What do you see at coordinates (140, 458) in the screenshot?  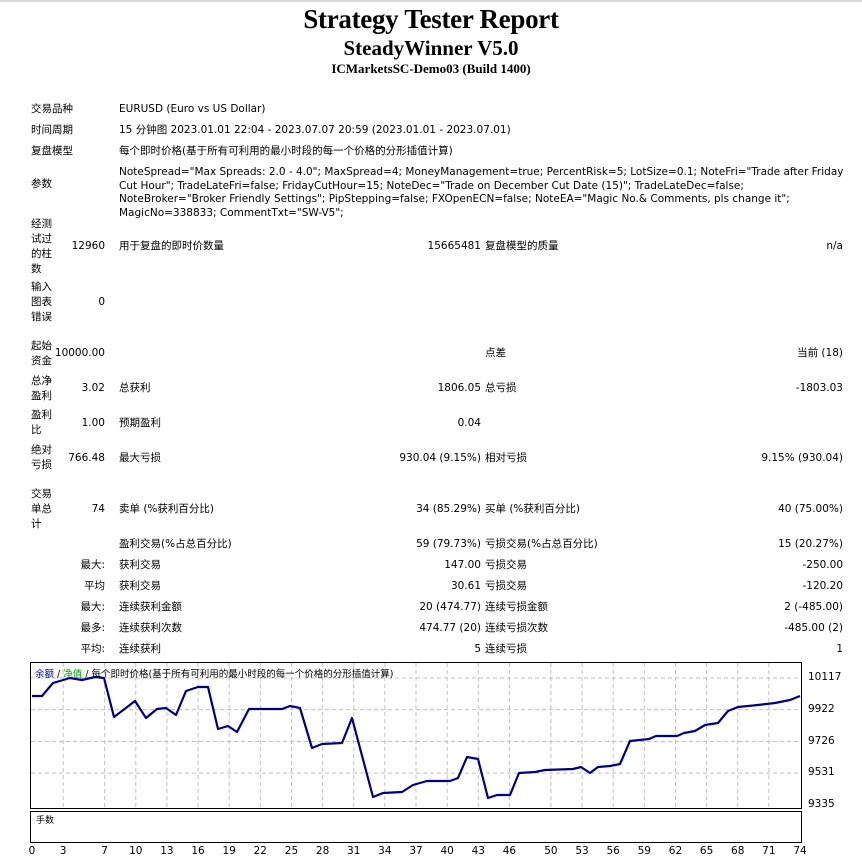 I see `max-drawdown-label: 最大亏损` at bounding box center [140, 458].